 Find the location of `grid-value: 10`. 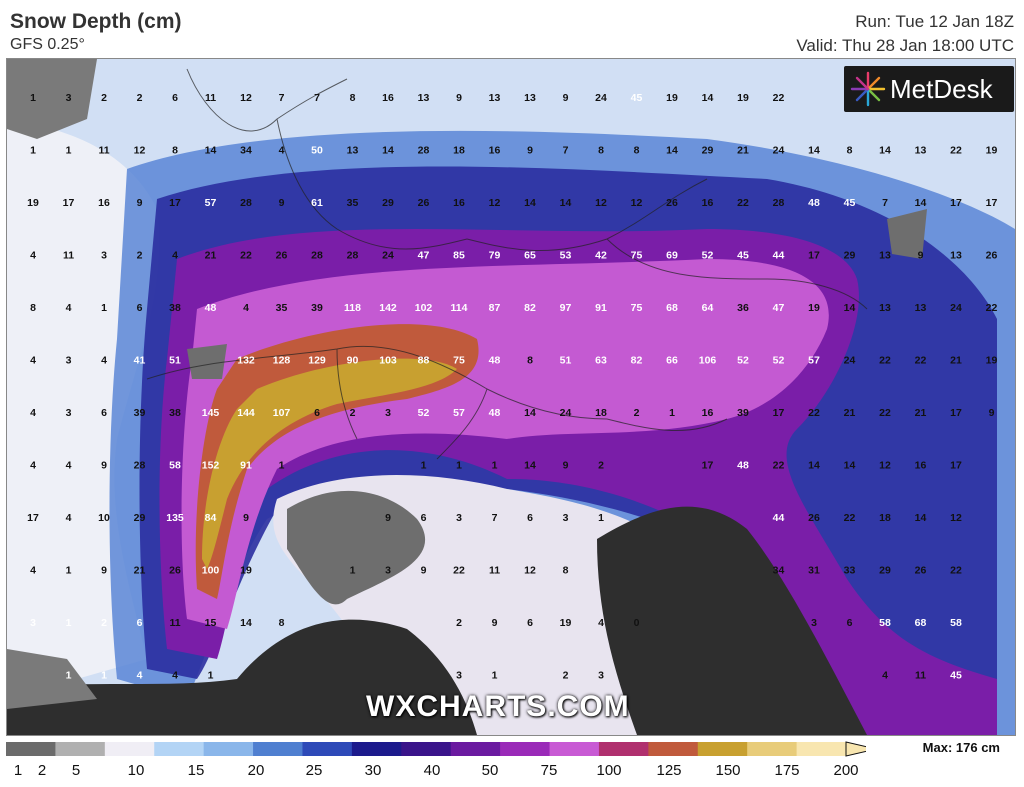

grid-value: 10 is located at coordinates (104, 518).